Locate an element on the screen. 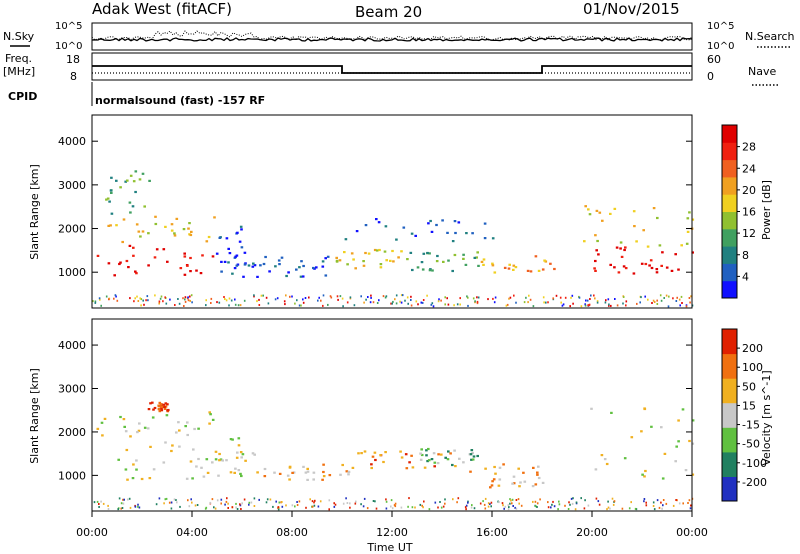  time-axis: 00:00 04:00 08:00 12:00 16:00 20:00 00:00 is located at coordinates (392, 525).